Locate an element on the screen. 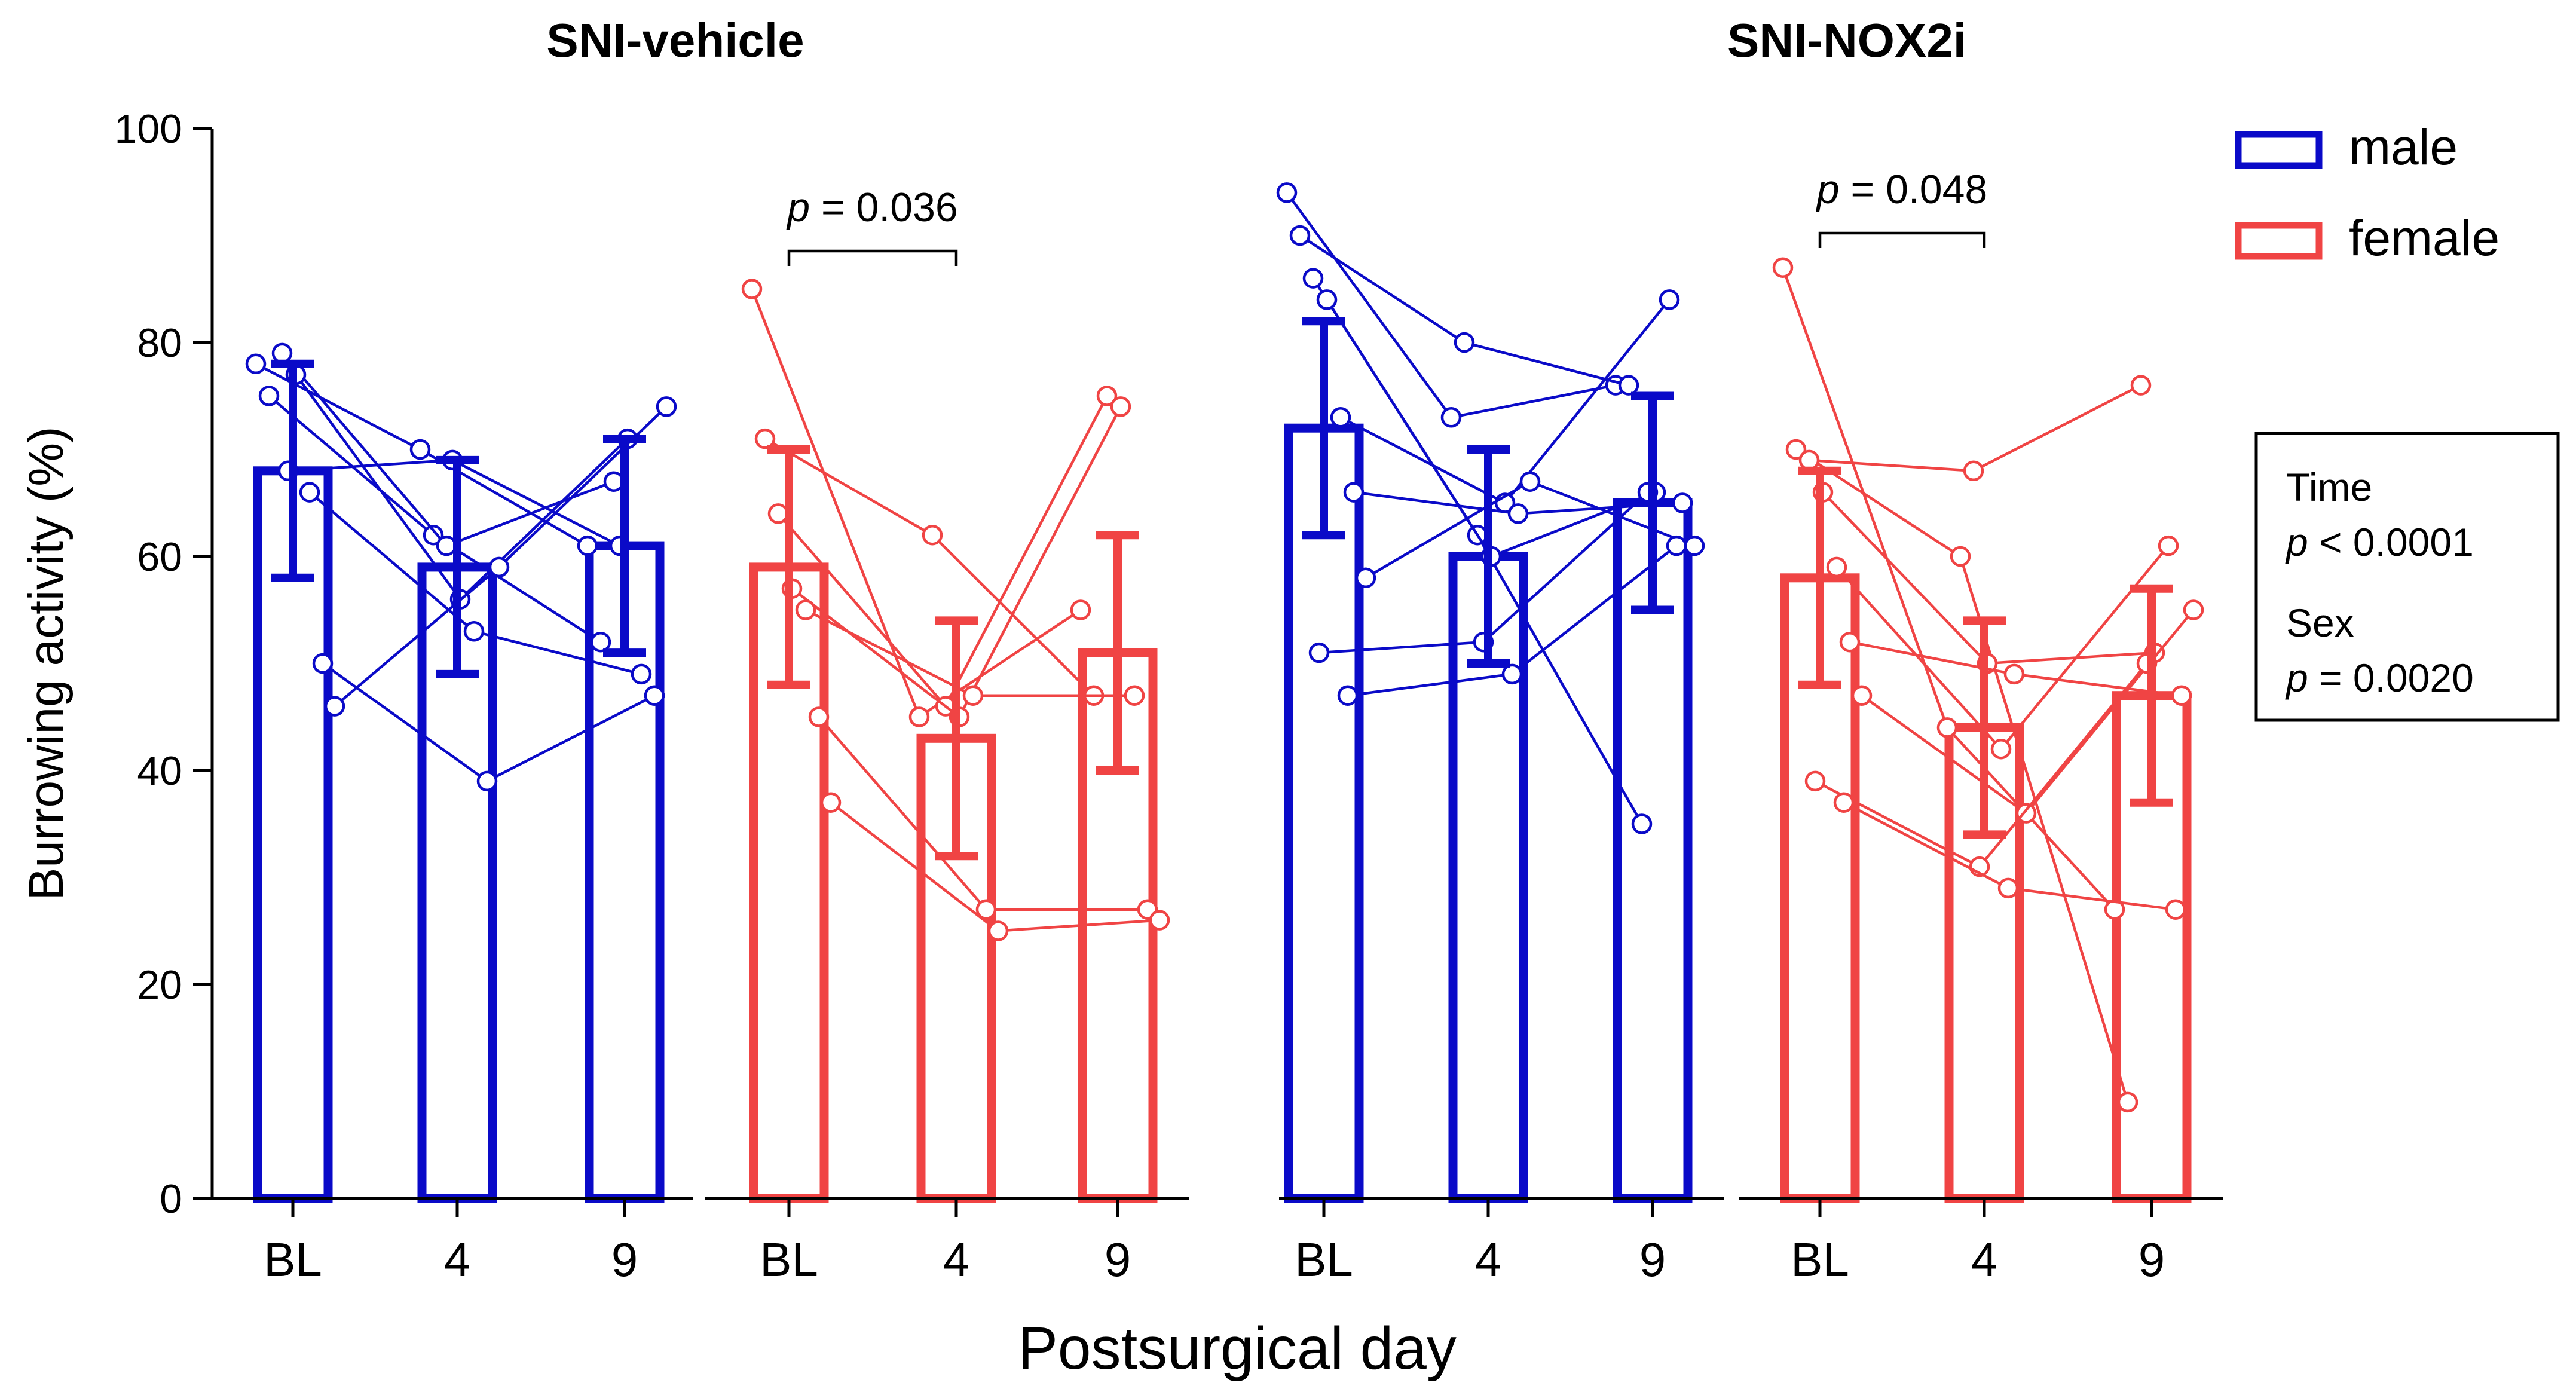  panel-title: SNI-vehicle is located at coordinates (675, 41).